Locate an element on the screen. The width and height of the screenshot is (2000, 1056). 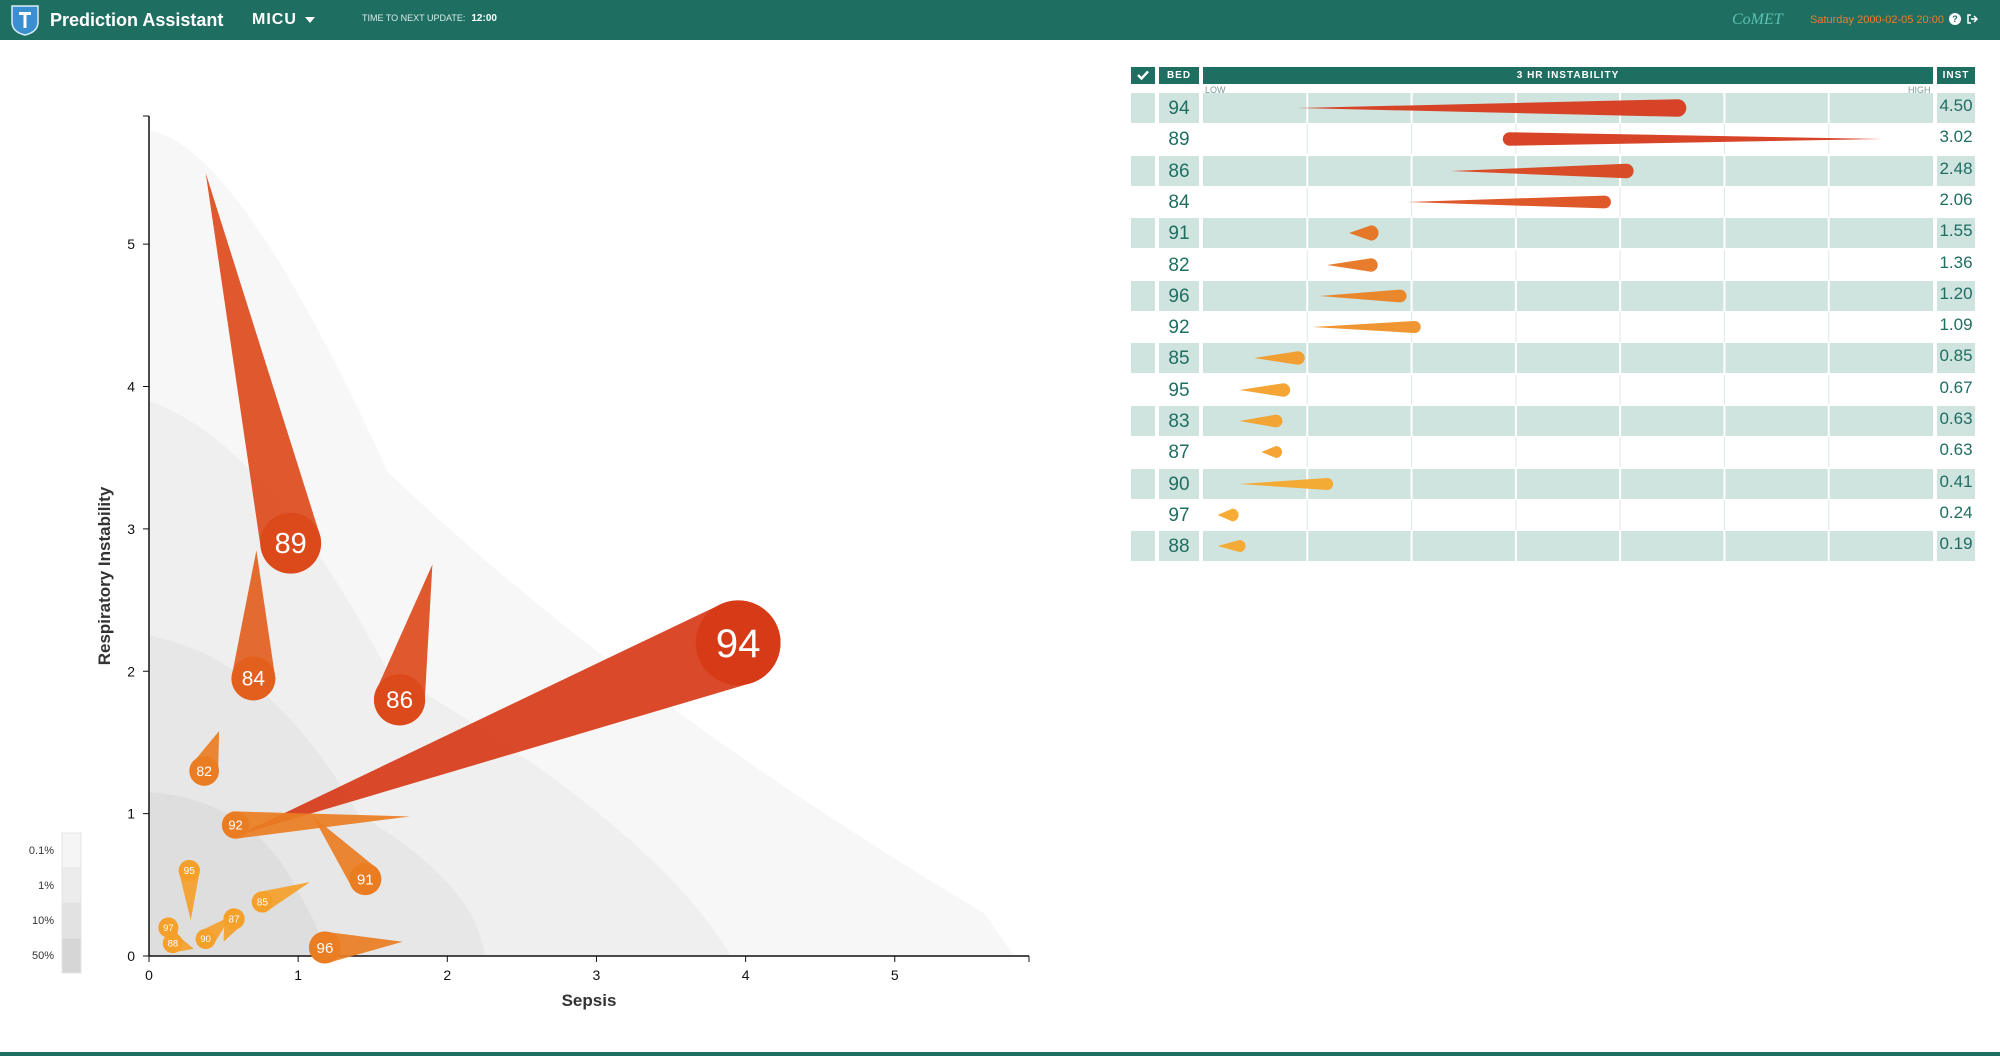
help-icon: ? is located at coordinates (1955, 19).